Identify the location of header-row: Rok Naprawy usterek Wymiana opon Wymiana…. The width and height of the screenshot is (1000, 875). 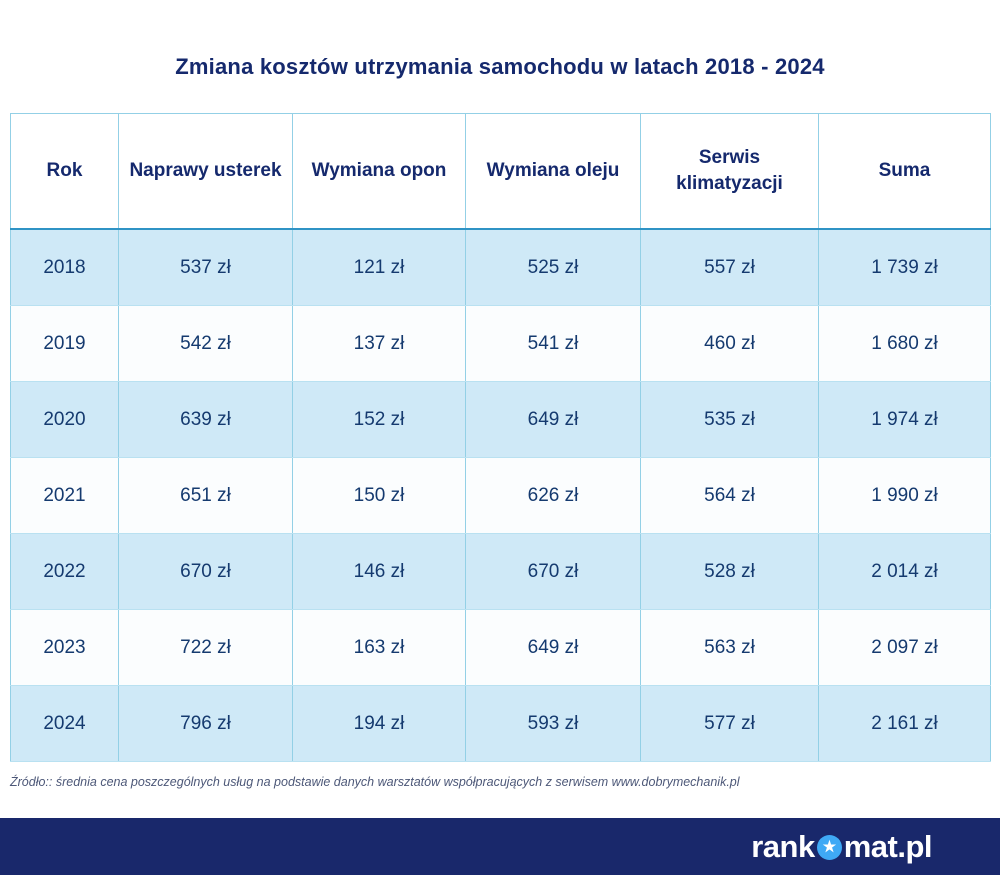
(500, 171).